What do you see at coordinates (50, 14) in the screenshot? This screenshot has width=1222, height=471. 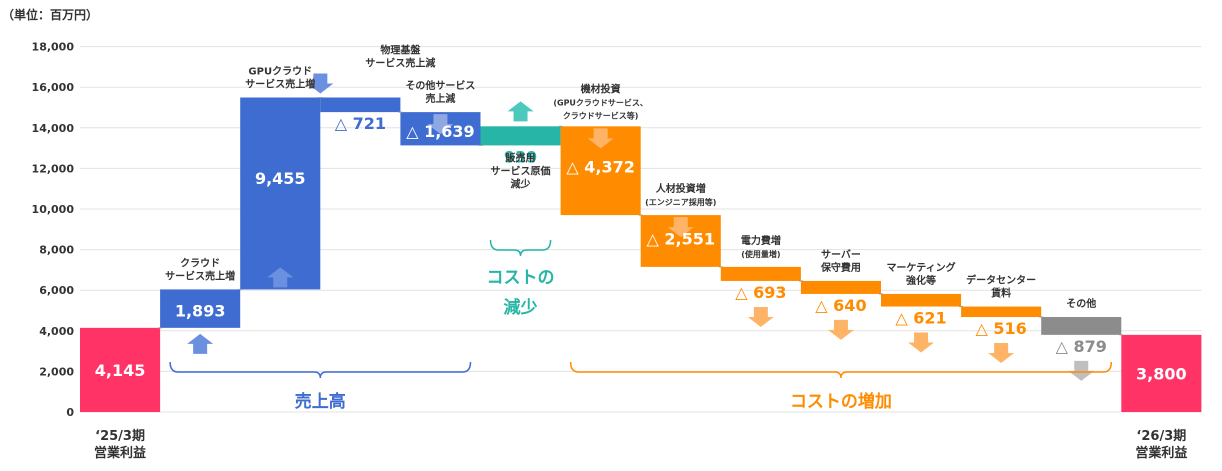 I see `unit-label: （単位：百万円）` at bounding box center [50, 14].